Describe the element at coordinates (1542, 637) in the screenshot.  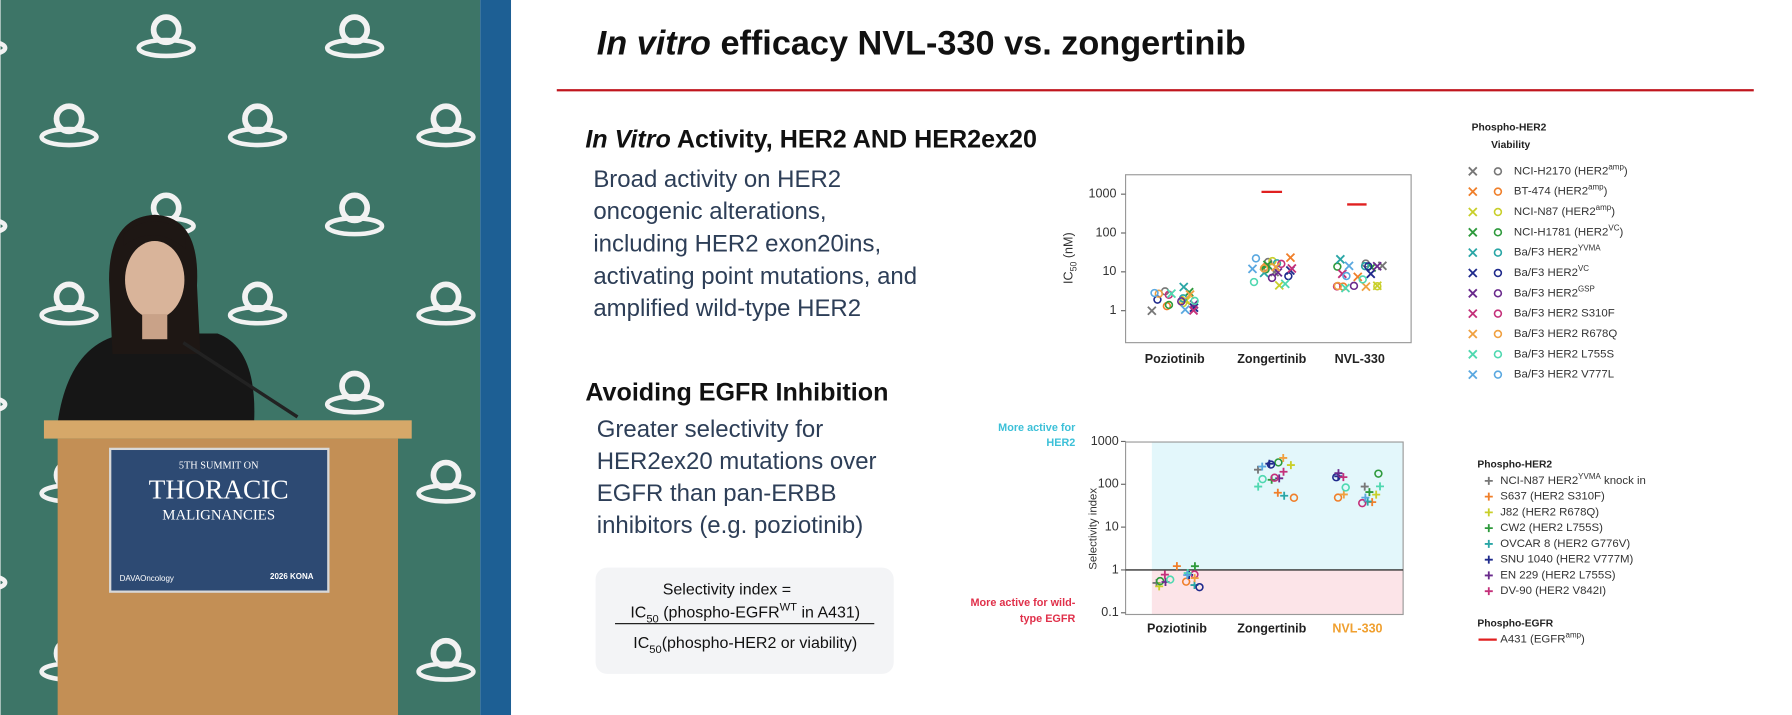
I see `legend-label: A431 (EGFRamp)` at that location.